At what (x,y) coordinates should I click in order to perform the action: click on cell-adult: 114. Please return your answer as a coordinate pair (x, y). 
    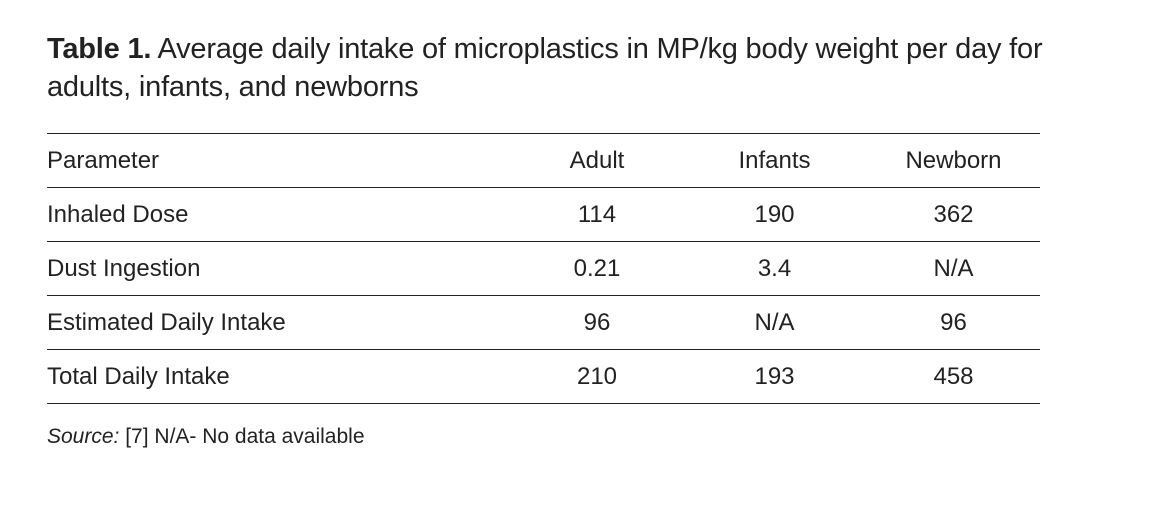
    Looking at the image, I should click on (597, 214).